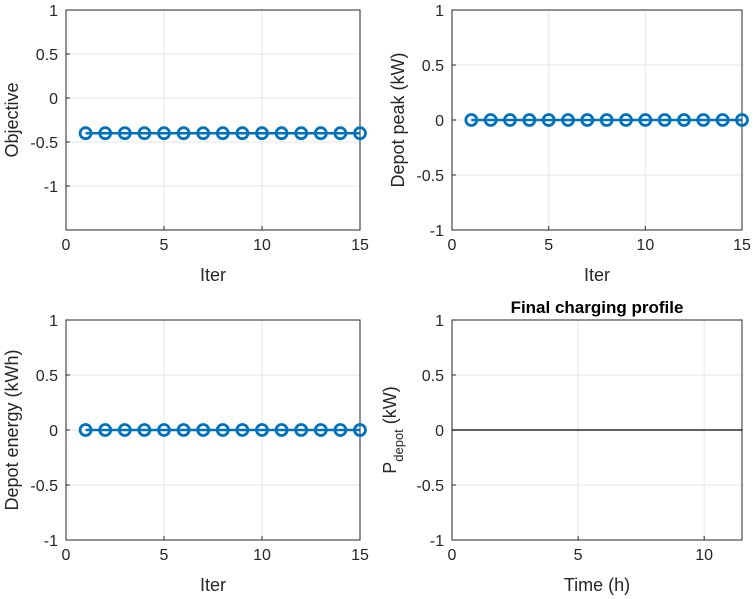 The image size is (755, 599). I want to click on x-axis-label: Time (h), so click(597, 585).